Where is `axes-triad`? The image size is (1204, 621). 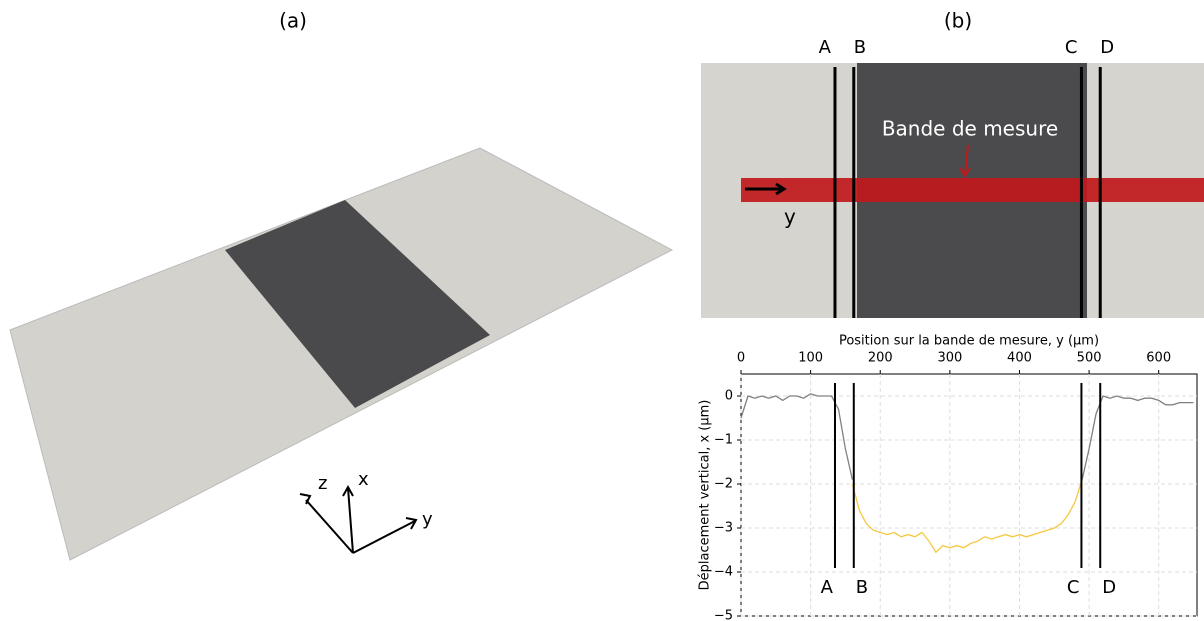
axes-triad is located at coordinates (358, 519).